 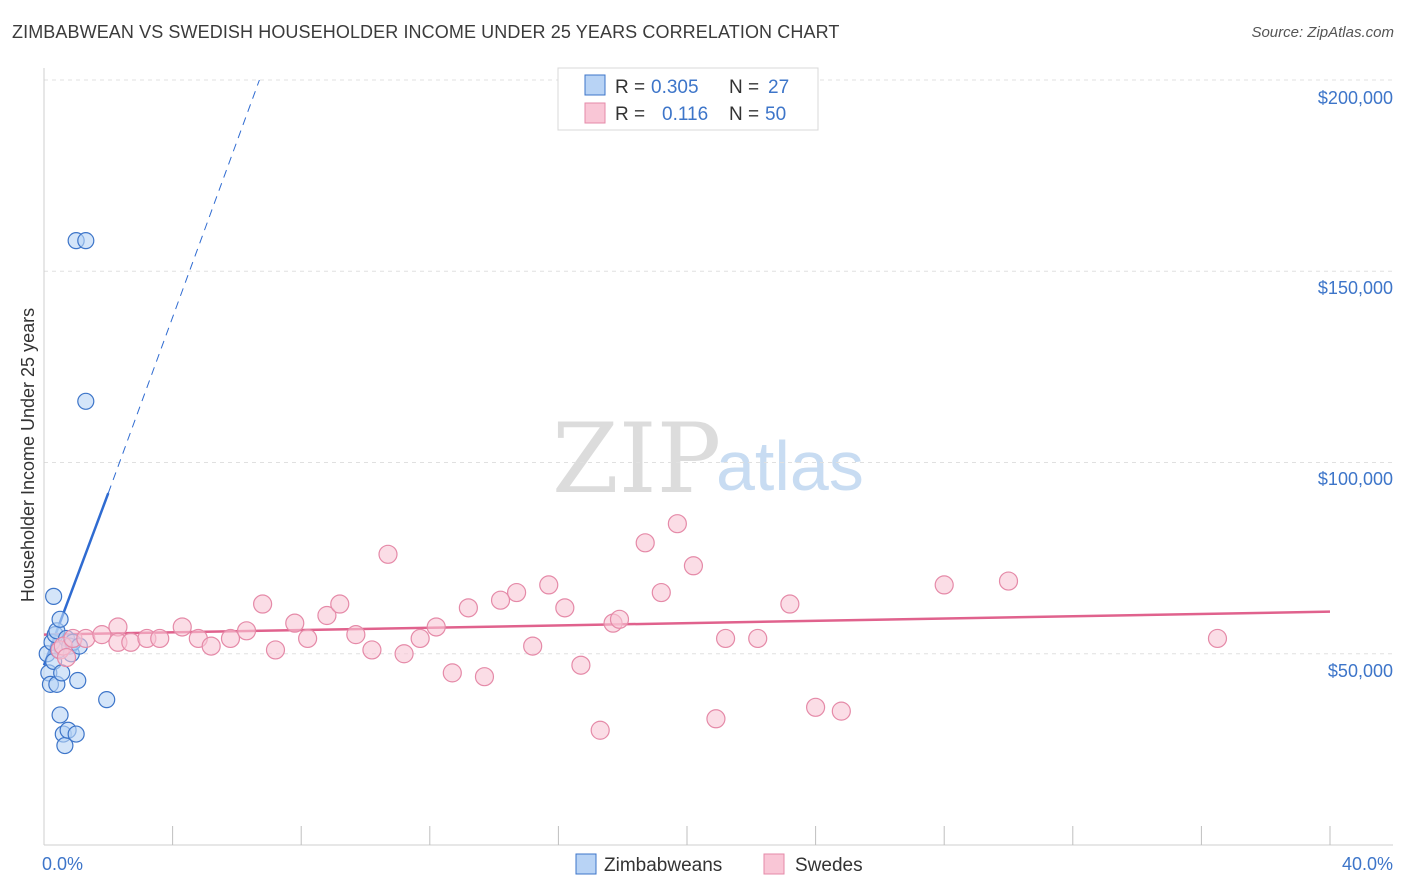 What do you see at coordinates (687, 623) in the screenshot?
I see `trend-line-swedes` at bounding box center [687, 623].